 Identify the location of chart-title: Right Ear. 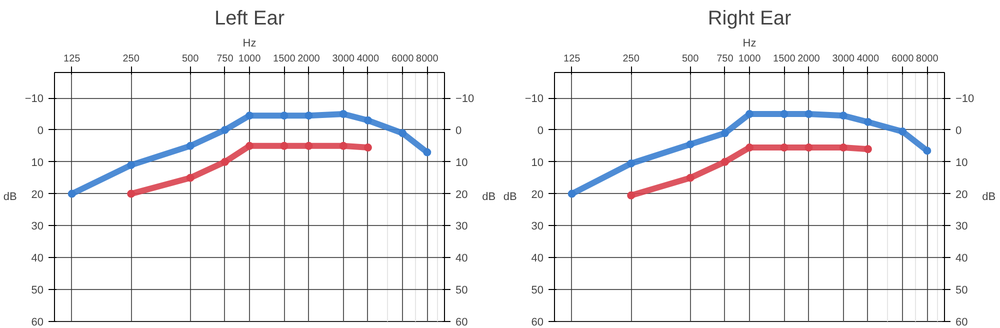
(750, 19).